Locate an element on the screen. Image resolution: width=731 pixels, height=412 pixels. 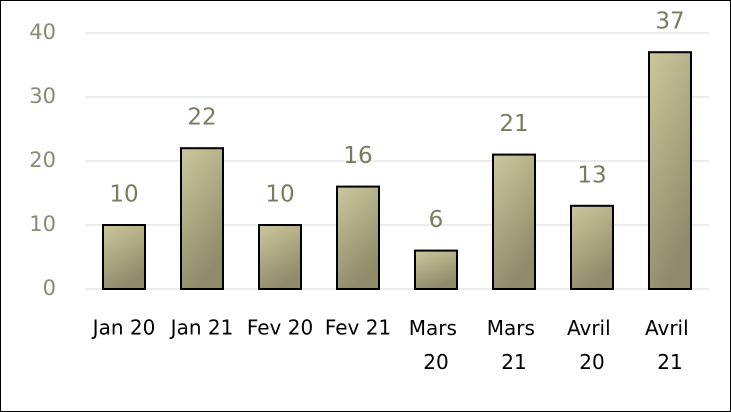
x-tick-label: Avril 21 is located at coordinates (670, 345).